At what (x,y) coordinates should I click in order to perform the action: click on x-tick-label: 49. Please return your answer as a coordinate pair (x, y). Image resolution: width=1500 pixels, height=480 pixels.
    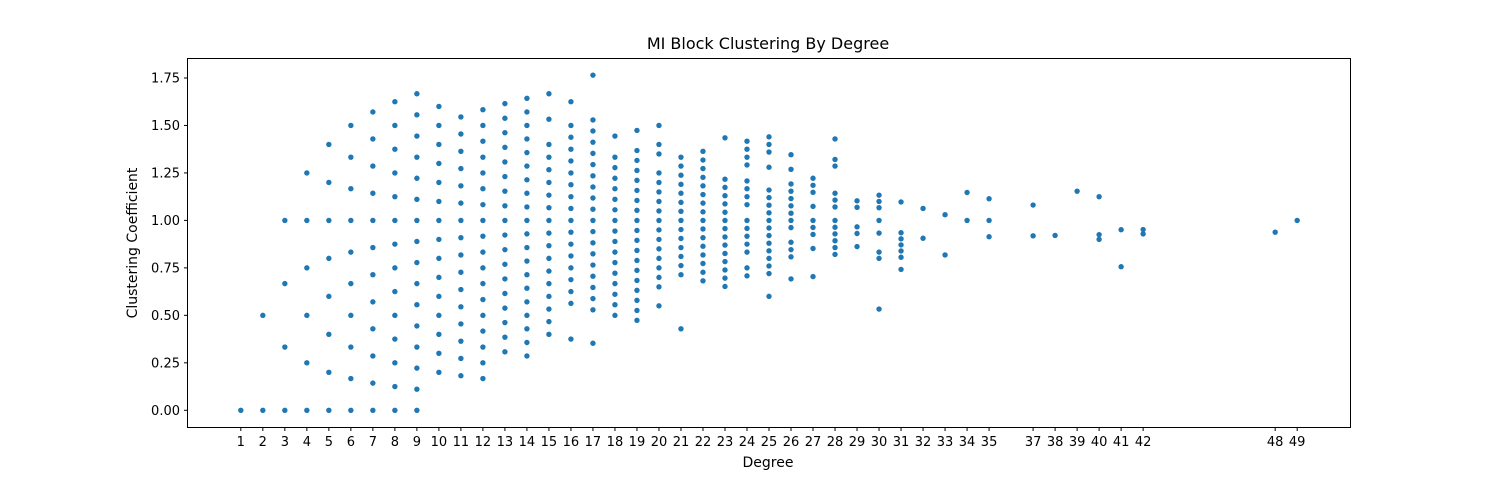
    Looking at the image, I should click on (1297, 442).